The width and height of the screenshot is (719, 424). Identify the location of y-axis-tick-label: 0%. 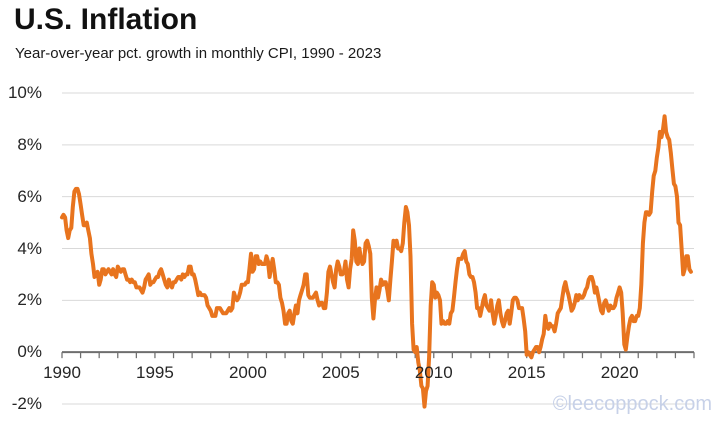
(29, 352).